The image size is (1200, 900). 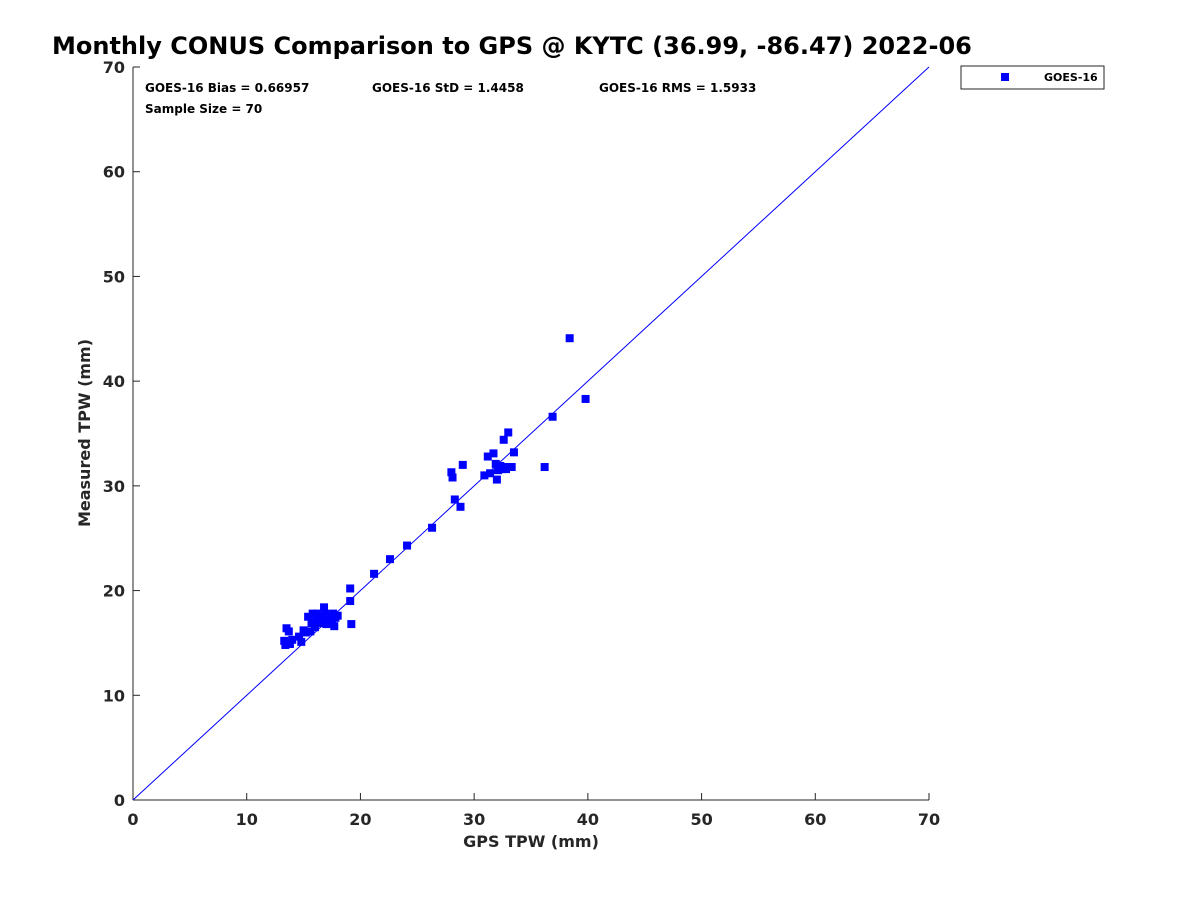 What do you see at coordinates (435, 492) in the screenshot?
I see `data-points` at bounding box center [435, 492].